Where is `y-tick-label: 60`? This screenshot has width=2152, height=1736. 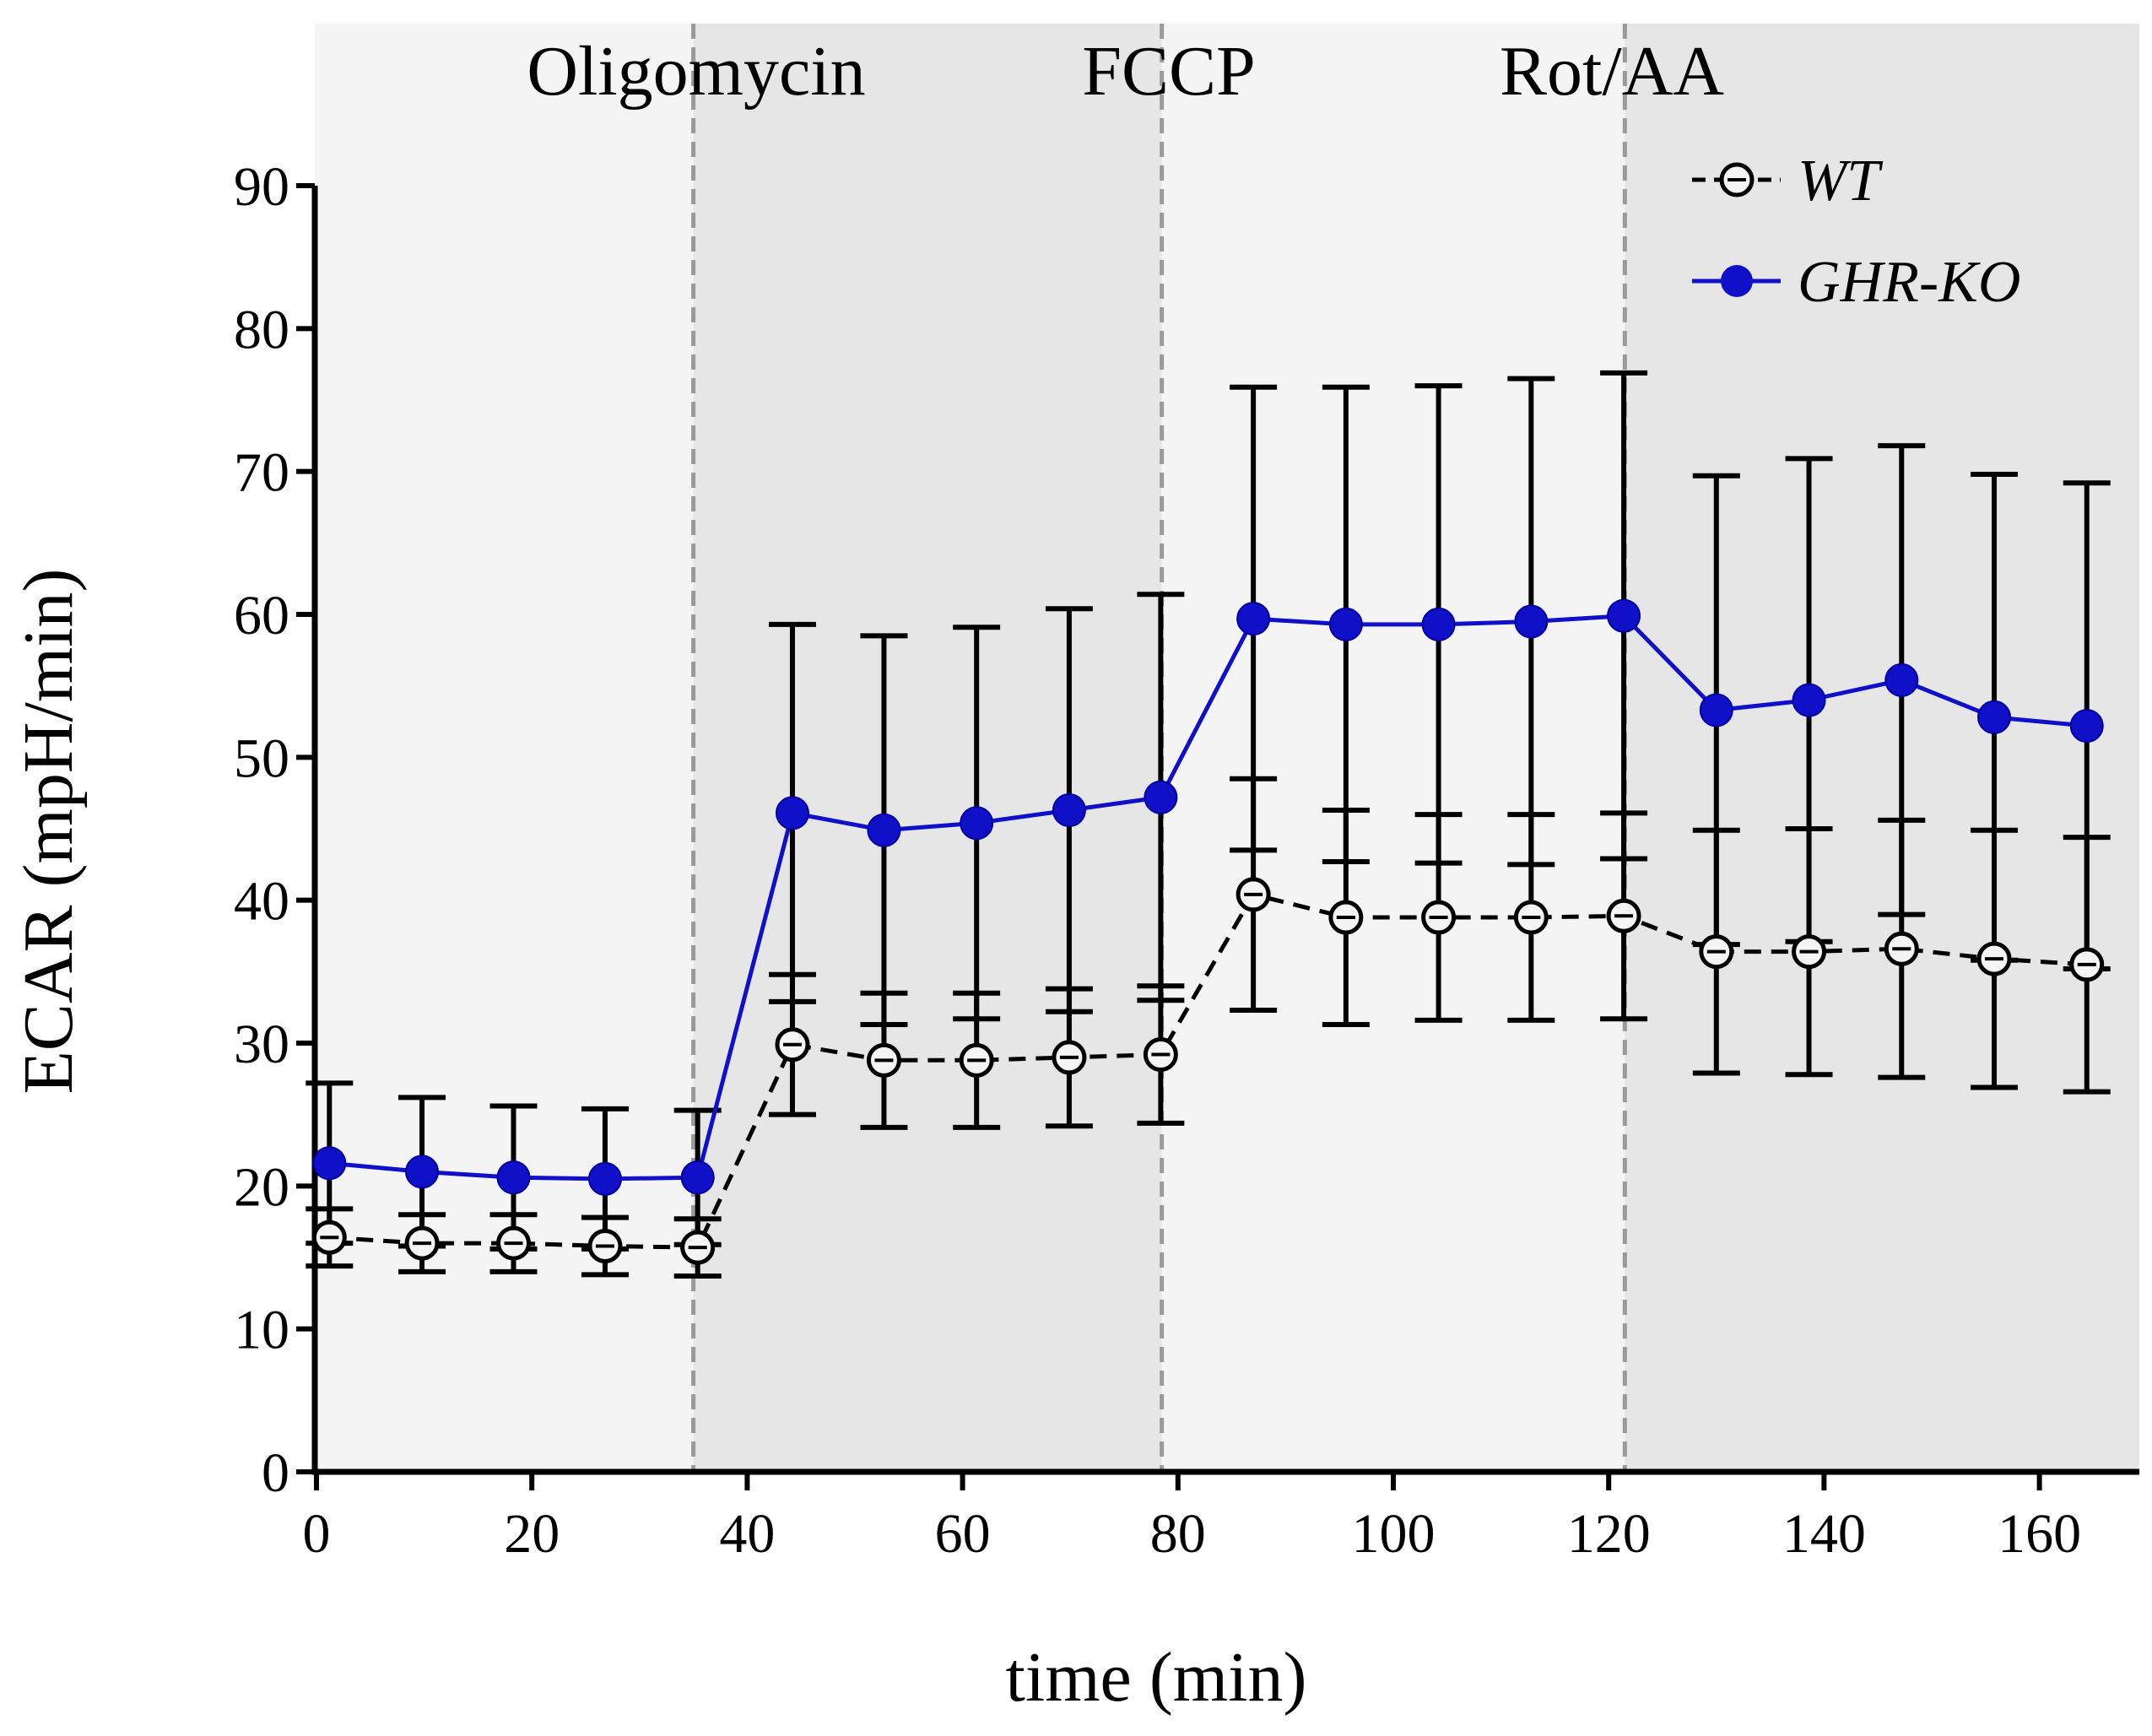 y-tick-label: 60 is located at coordinates (261, 615).